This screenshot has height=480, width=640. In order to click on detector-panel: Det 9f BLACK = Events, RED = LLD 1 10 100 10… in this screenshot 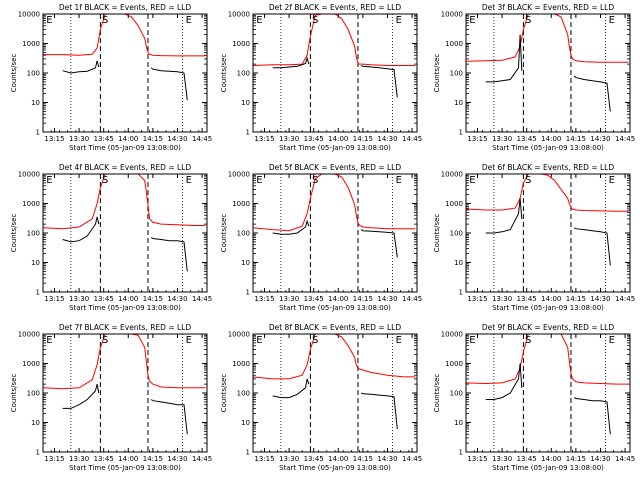, I will do `click(534, 397)`.